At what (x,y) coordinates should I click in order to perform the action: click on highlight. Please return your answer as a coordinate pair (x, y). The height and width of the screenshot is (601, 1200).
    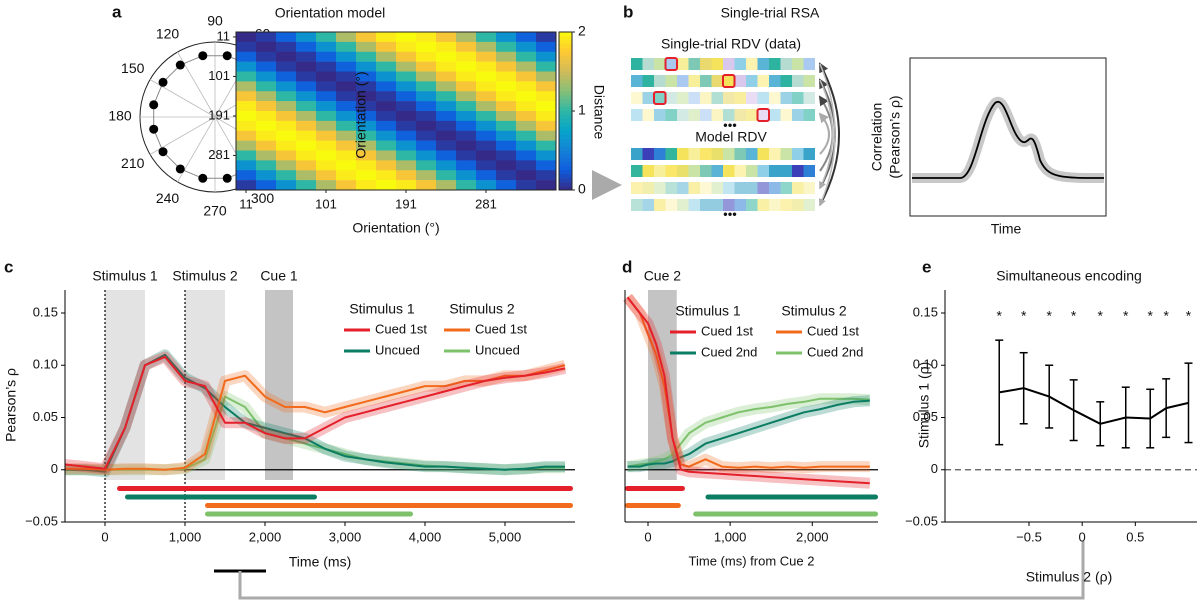
    Looking at the image, I should click on (729, 81).